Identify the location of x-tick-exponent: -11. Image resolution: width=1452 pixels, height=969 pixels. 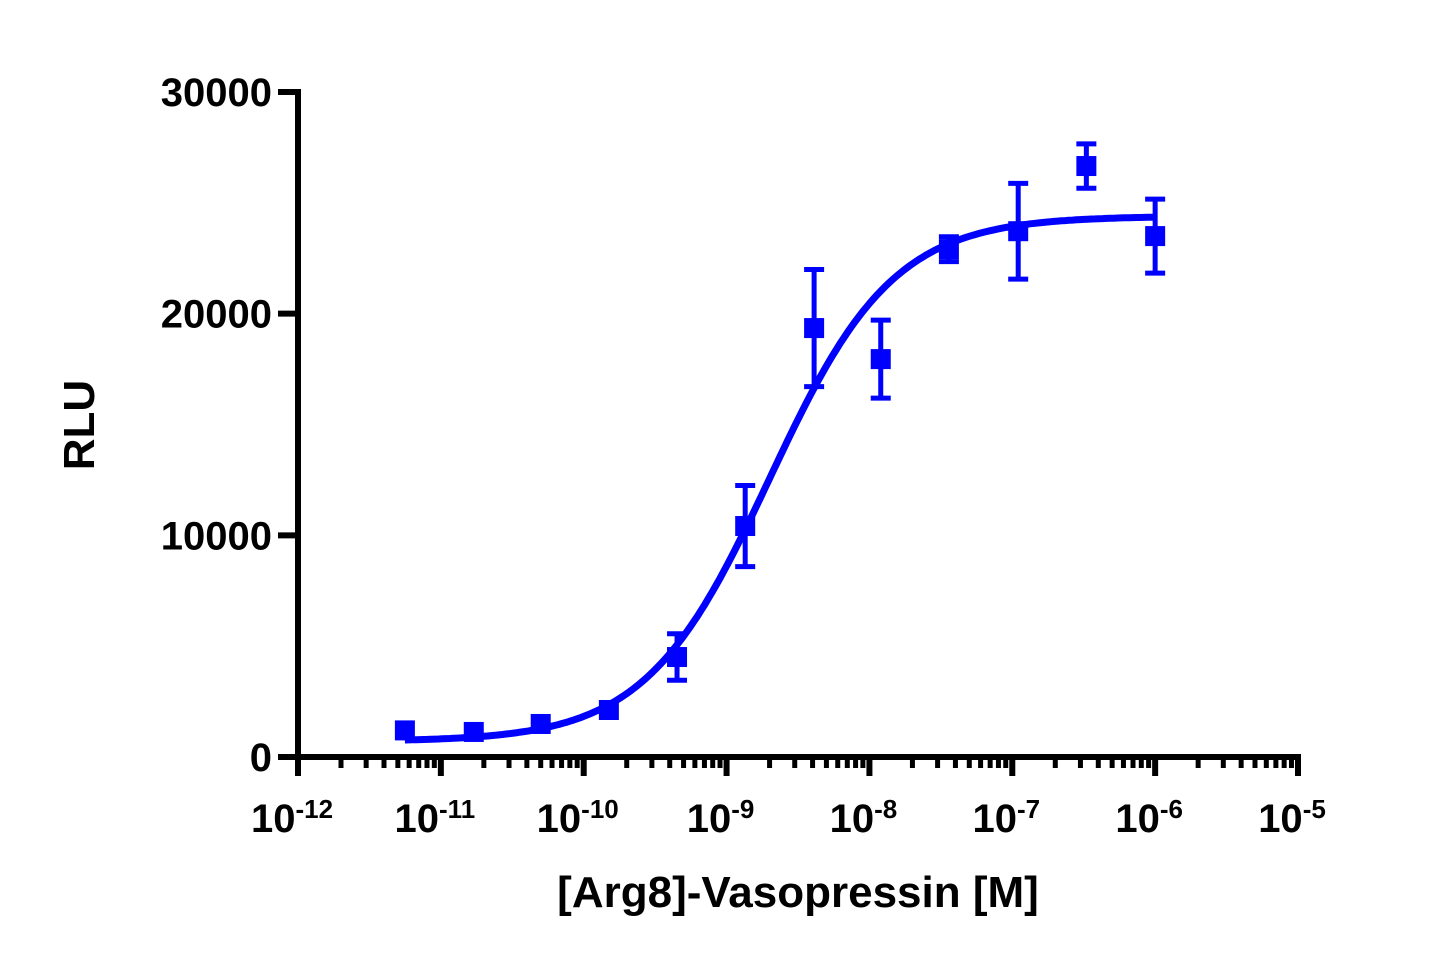
(457, 809).